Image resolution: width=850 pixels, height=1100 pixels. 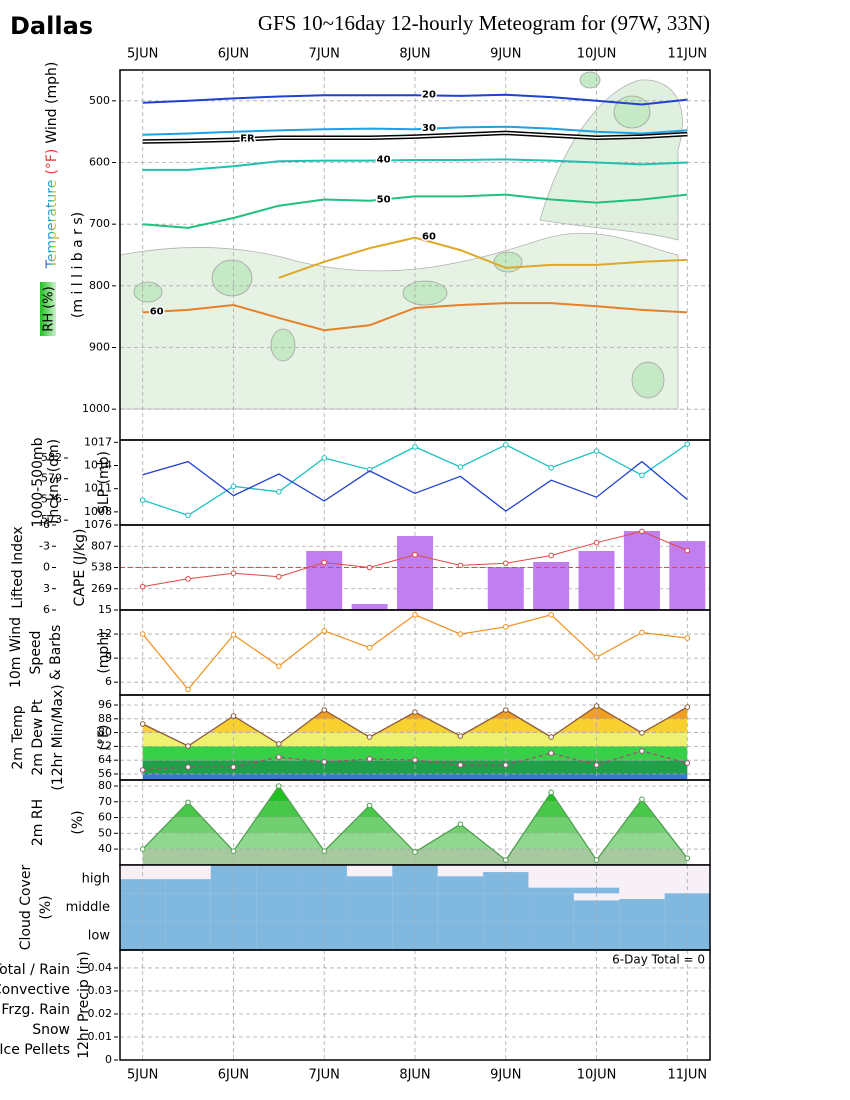 What do you see at coordinates (84, 1005) in the screenshot?
I see `y-axis-label: 12hr Precip (in)` at bounding box center [84, 1005].